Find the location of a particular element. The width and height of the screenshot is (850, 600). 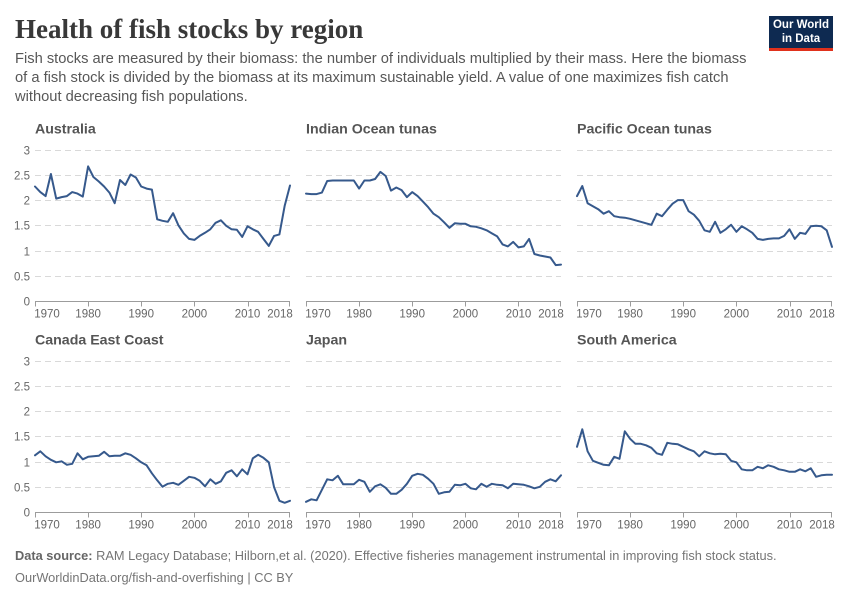

svg-text: Canada East Coast is located at coordinates (99, 341).